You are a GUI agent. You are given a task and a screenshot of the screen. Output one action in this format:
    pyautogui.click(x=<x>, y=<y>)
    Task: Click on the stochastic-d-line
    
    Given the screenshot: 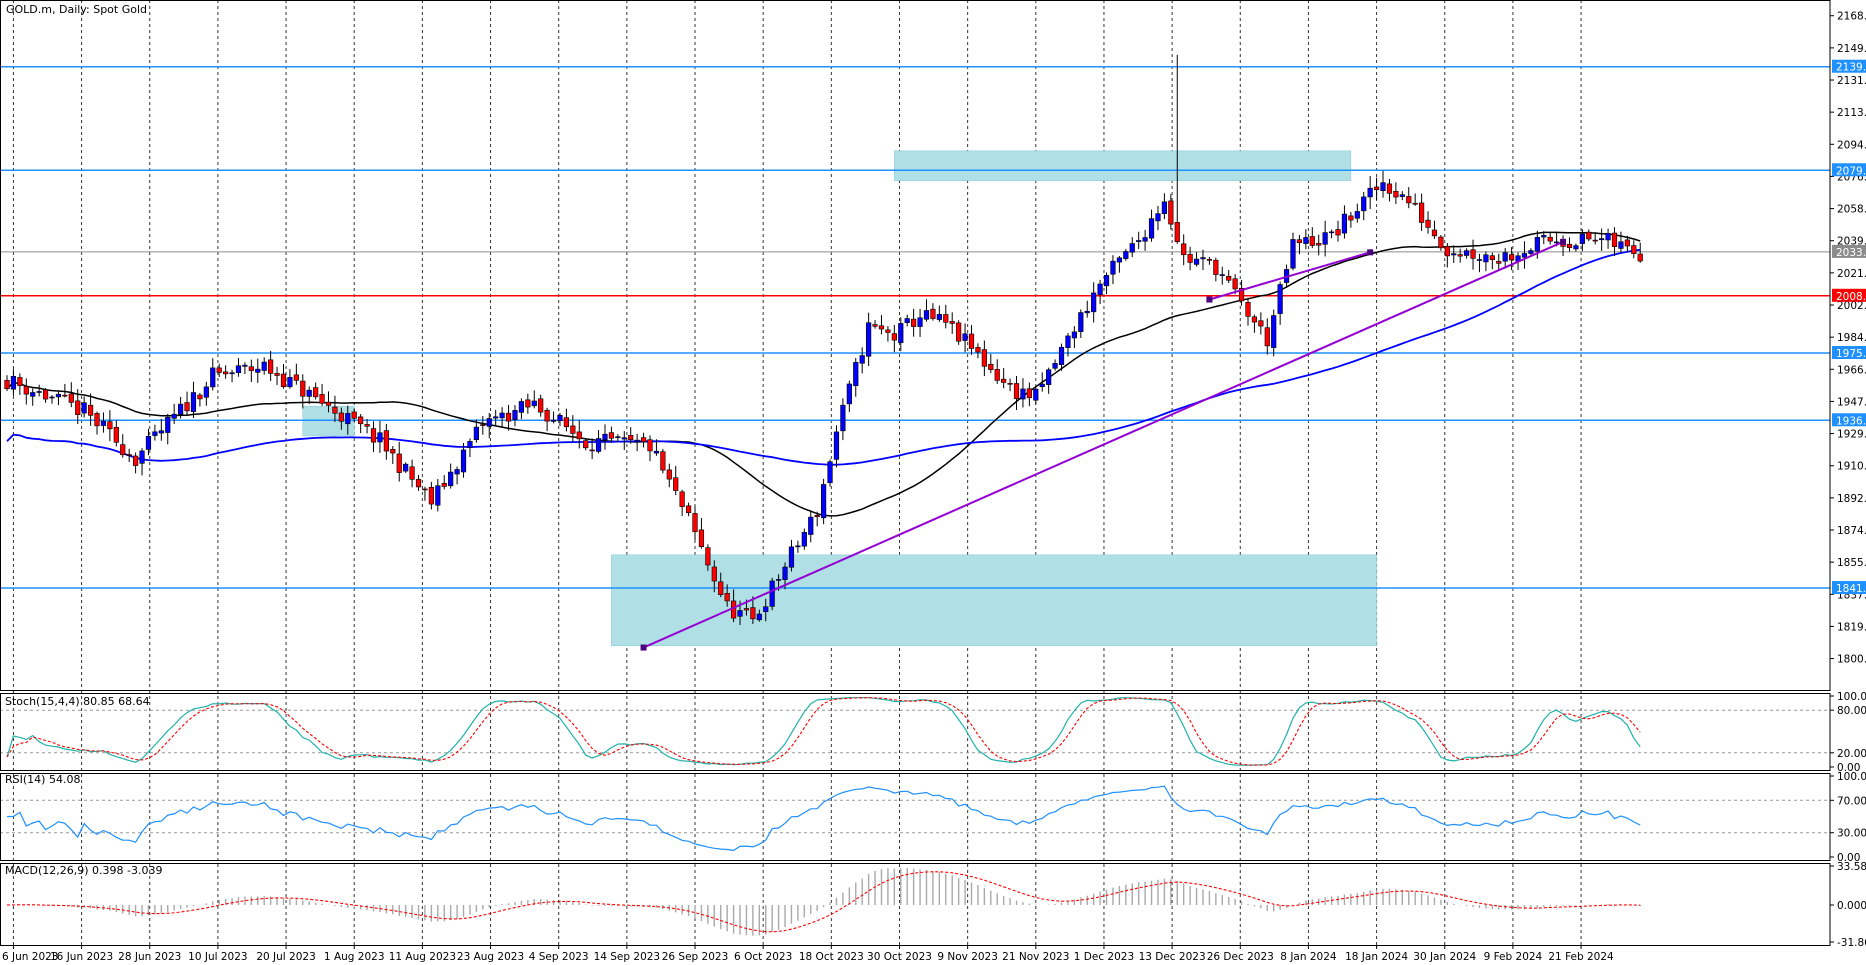 What is the action you would take?
    pyautogui.click(x=823, y=731)
    